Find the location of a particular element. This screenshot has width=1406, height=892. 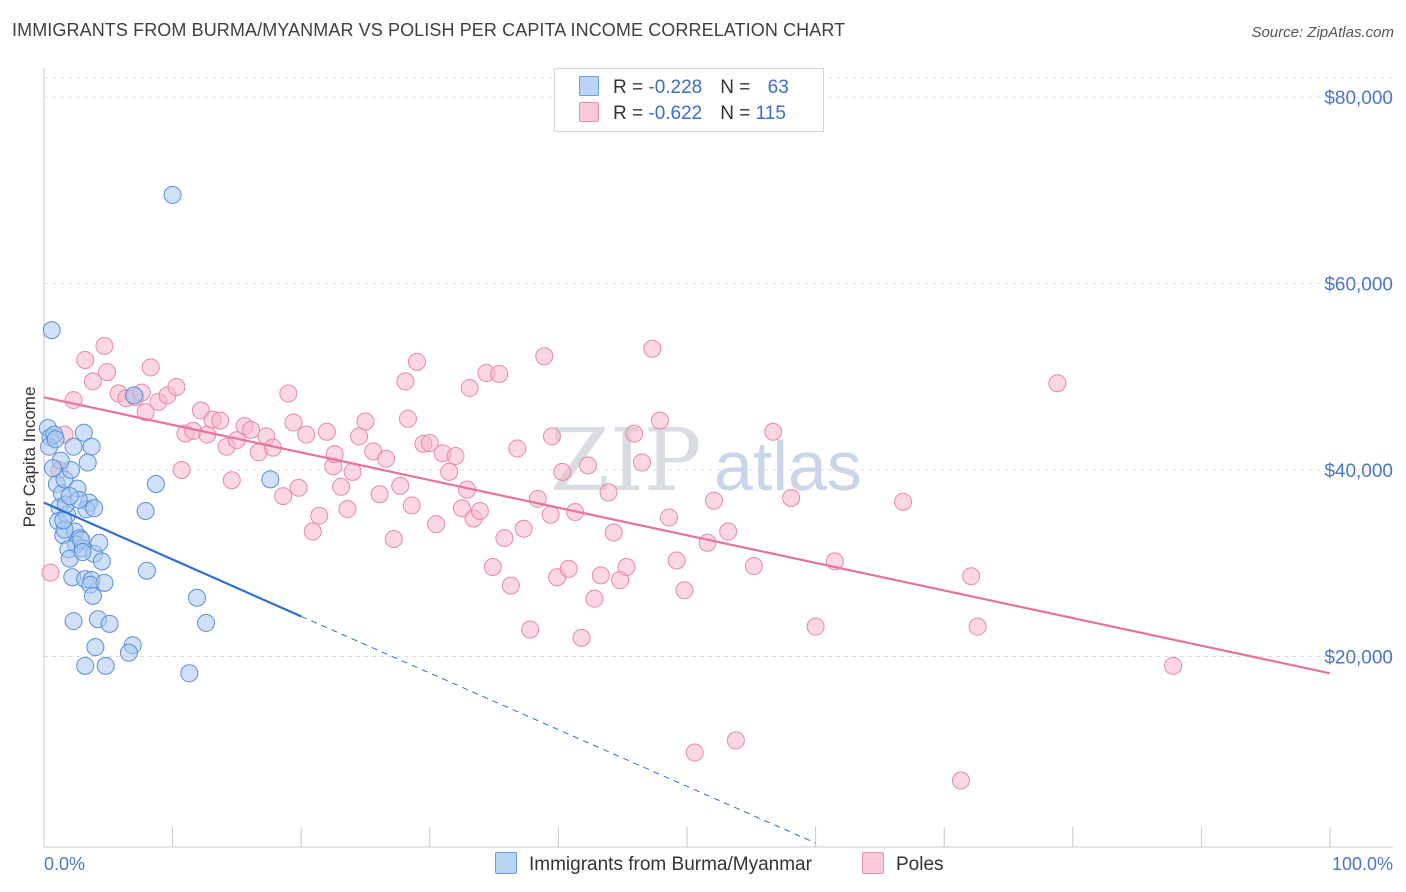

burma-trend-line is located at coordinates (172, 559).